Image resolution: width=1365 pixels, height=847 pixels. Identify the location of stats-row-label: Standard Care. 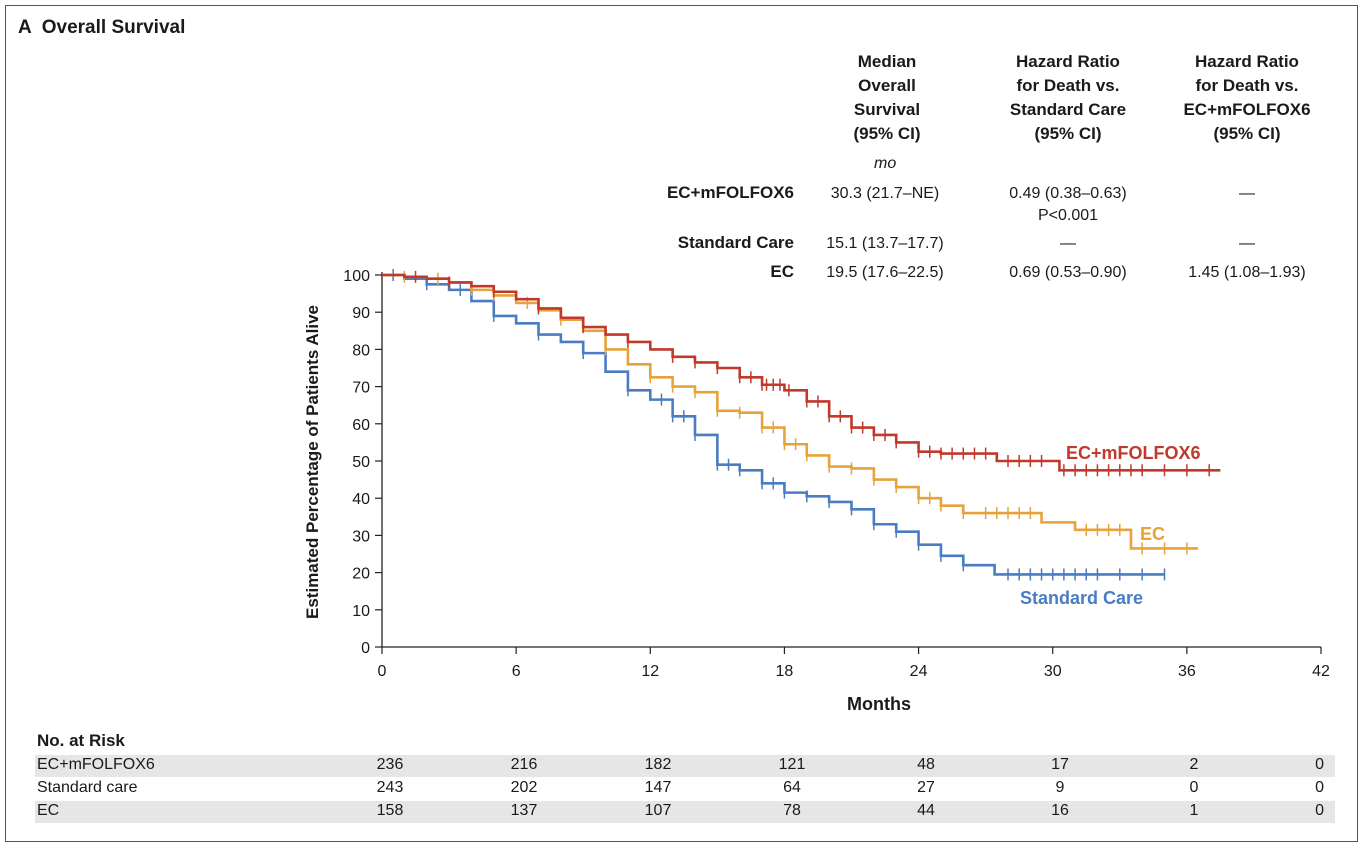
(735, 242).